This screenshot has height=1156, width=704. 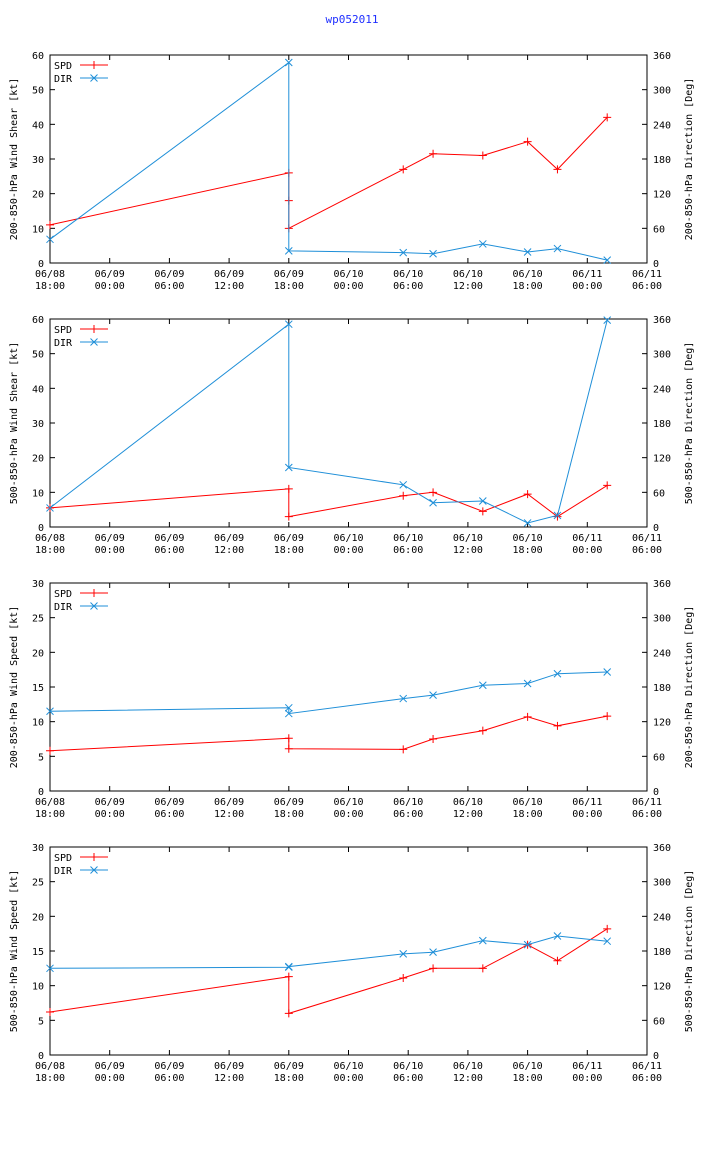 I want to click on y-axis-title-right: 500-850-hPa Direction [Deg], so click(x=689, y=423).